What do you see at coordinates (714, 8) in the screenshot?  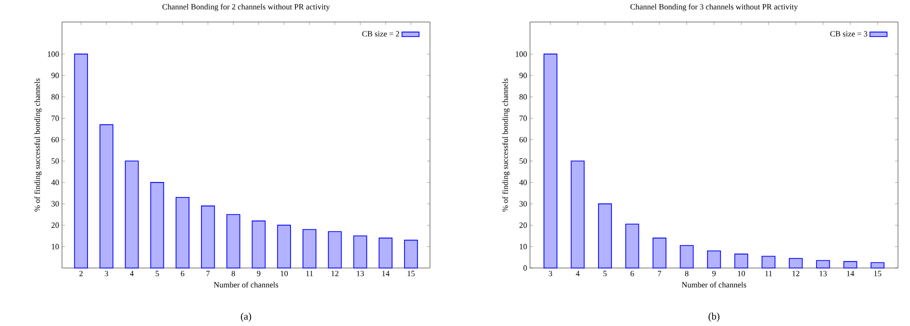 I see `chart-title: Channel Bonding for 3 channels without PR activity` at bounding box center [714, 8].